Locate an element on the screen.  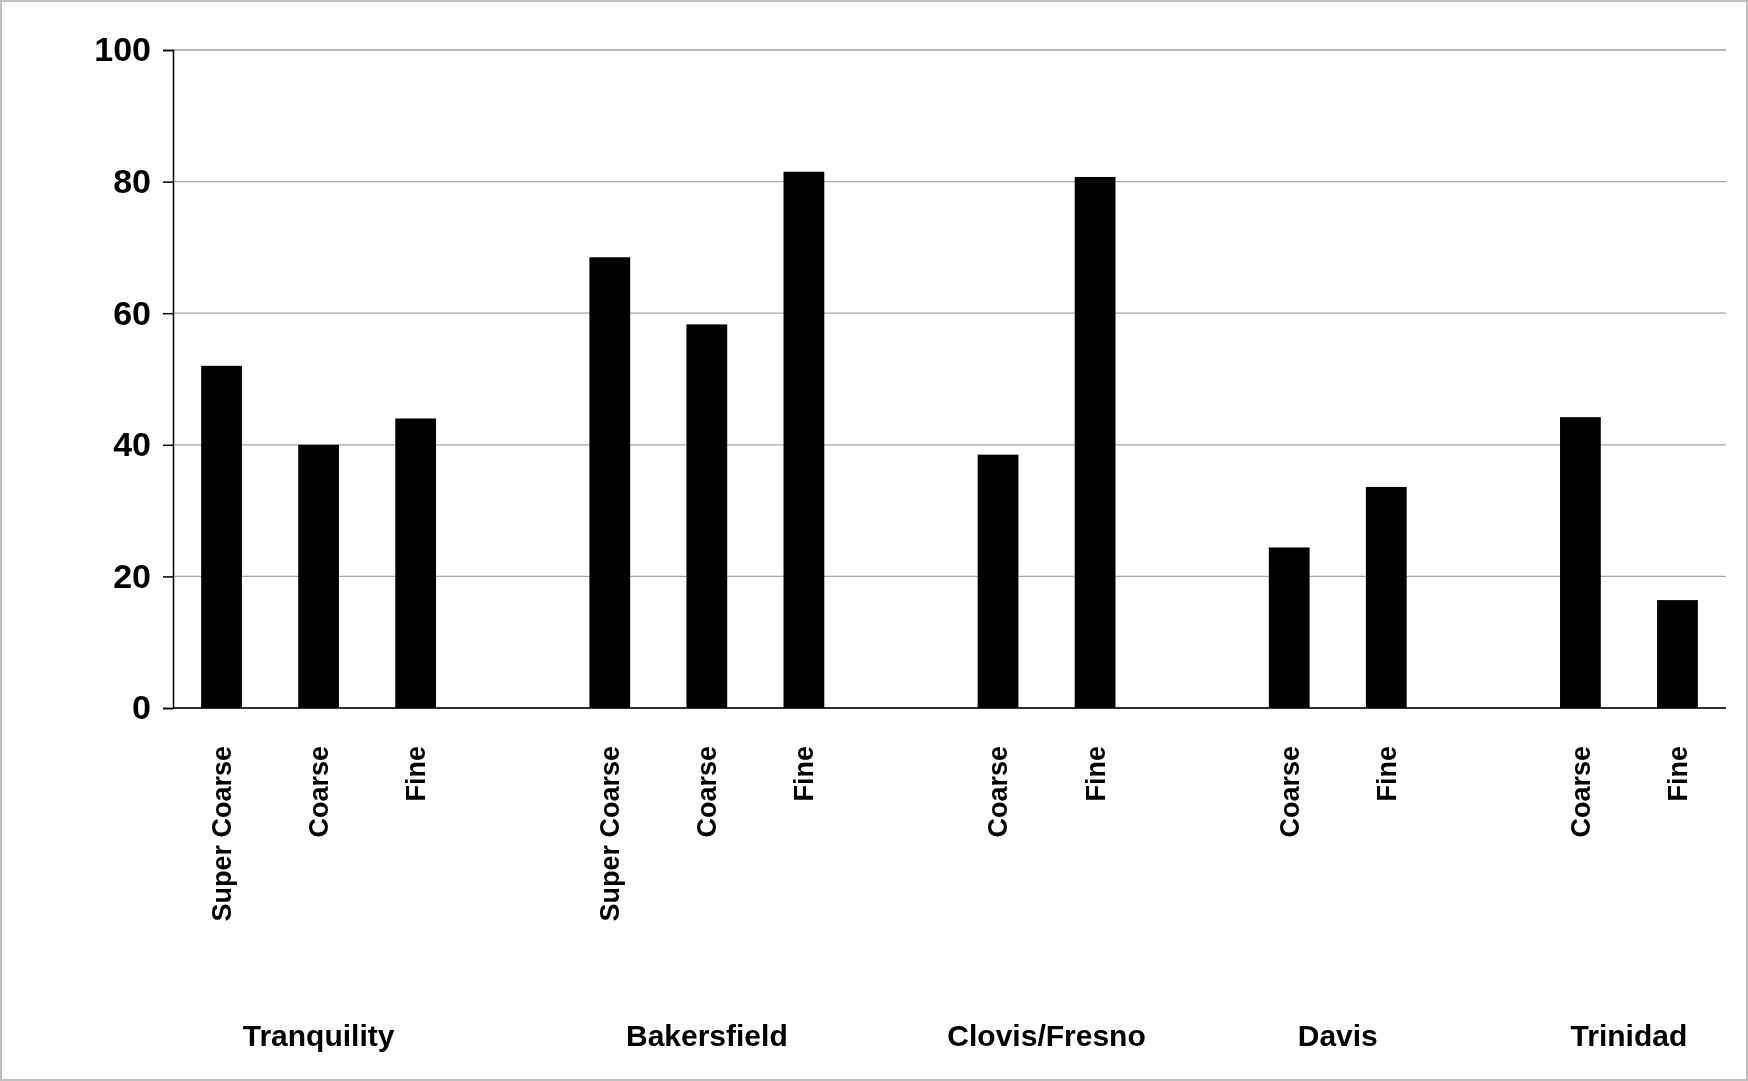
text: Davis is located at coordinates (1337, 1035).